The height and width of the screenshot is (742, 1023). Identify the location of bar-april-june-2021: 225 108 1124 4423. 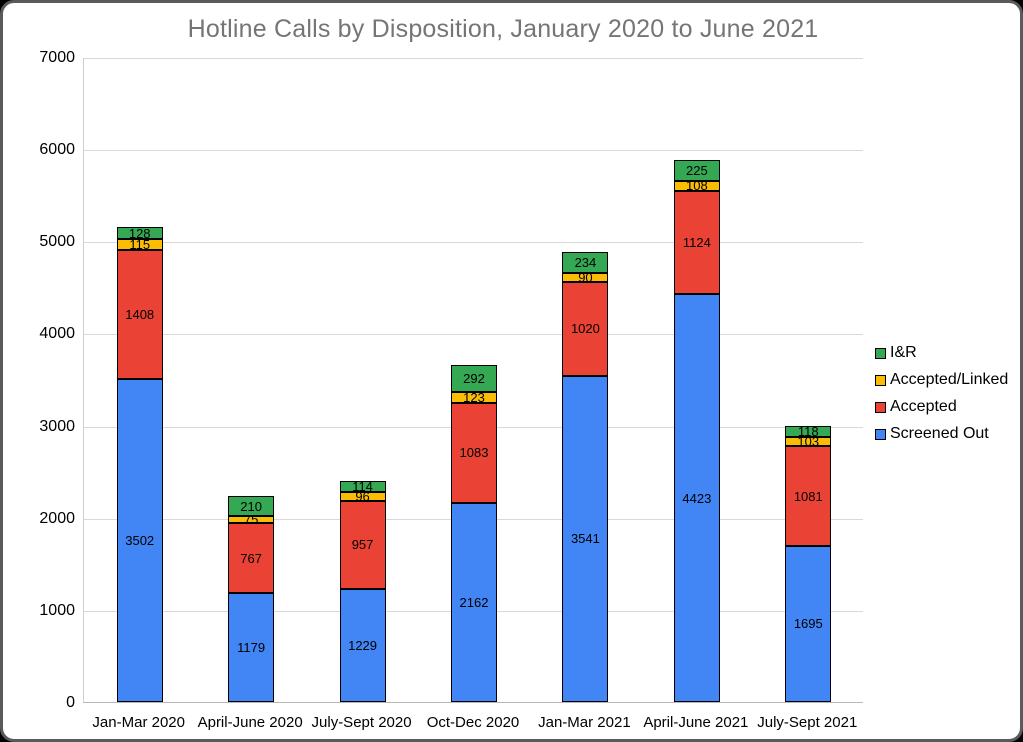
(696, 431).